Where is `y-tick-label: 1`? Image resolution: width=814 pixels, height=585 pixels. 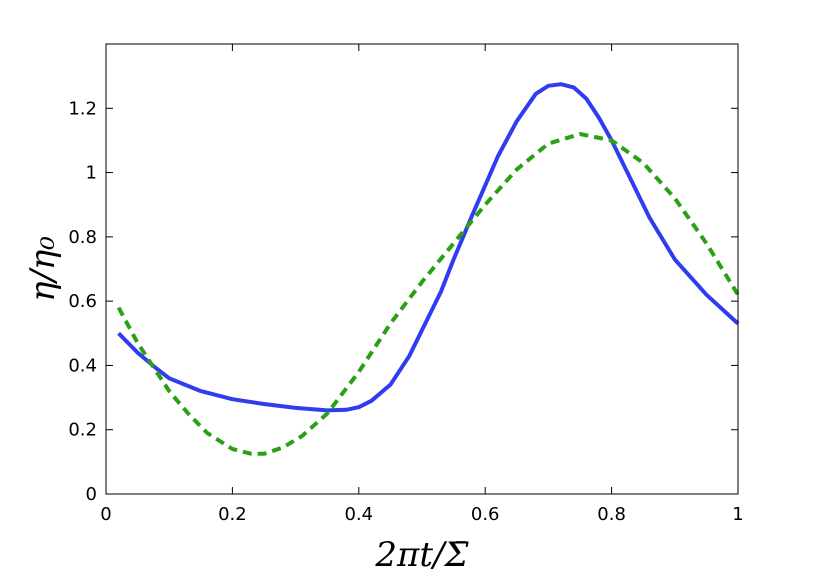
y-tick-label: 1 is located at coordinates (91, 173).